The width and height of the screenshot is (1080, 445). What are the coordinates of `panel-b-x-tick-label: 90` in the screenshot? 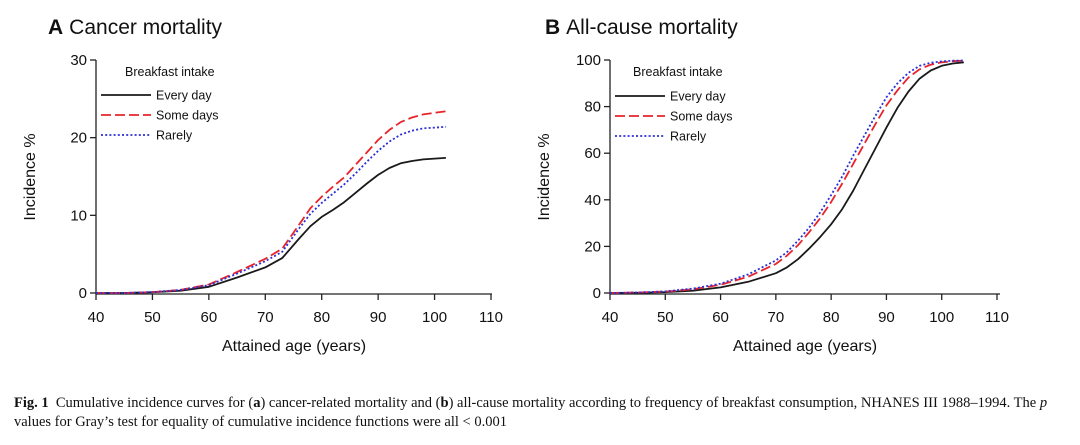 It's located at (886, 317).